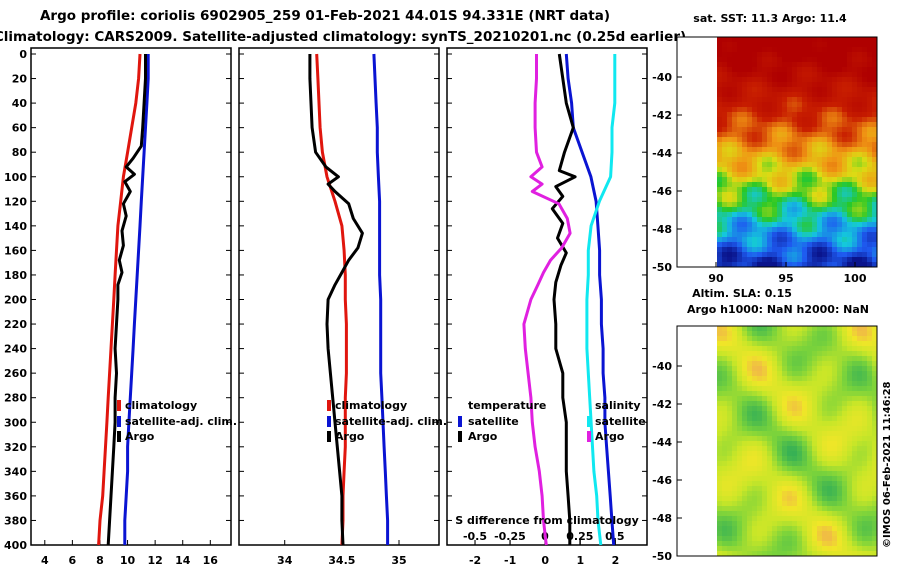 The width and height of the screenshot is (900, 584). What do you see at coordinates (547, 520) in the screenshot?
I see `difference-axis-label: S difference from climatology` at bounding box center [547, 520].